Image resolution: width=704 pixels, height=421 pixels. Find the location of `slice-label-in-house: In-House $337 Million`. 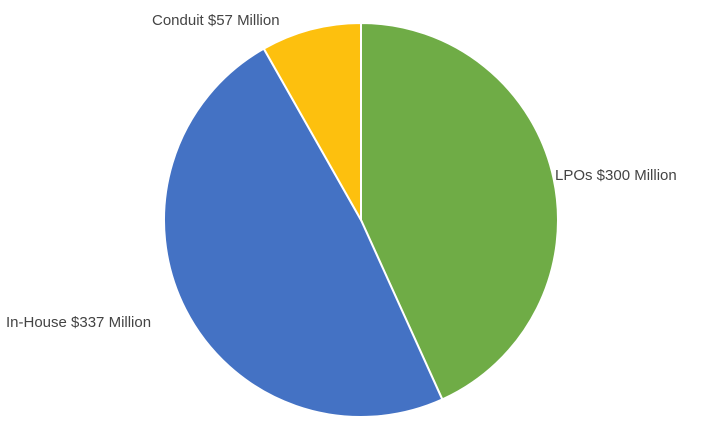

slice-label-in-house: In-House $337 Million is located at coordinates (78, 322).